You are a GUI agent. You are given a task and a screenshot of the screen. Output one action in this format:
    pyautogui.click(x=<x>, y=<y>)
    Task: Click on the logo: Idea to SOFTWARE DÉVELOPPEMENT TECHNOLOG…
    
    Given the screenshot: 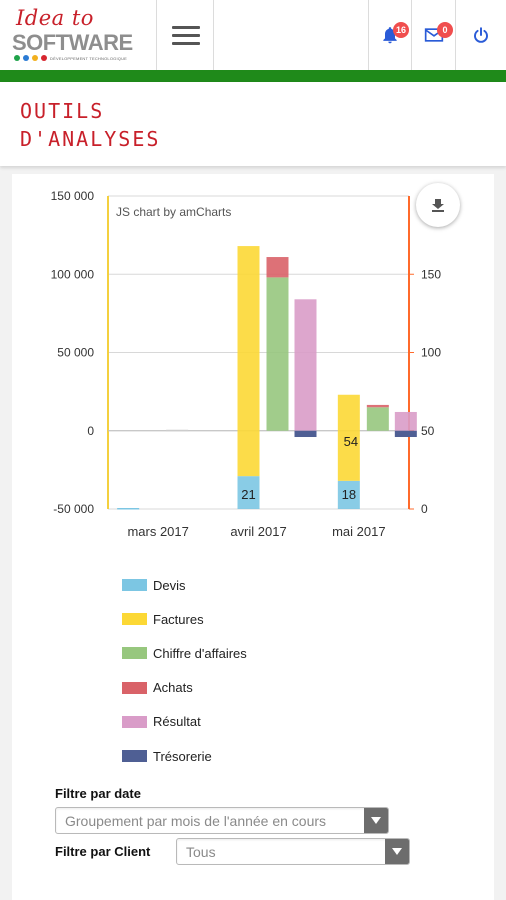 What is the action you would take?
    pyautogui.click(x=78, y=35)
    